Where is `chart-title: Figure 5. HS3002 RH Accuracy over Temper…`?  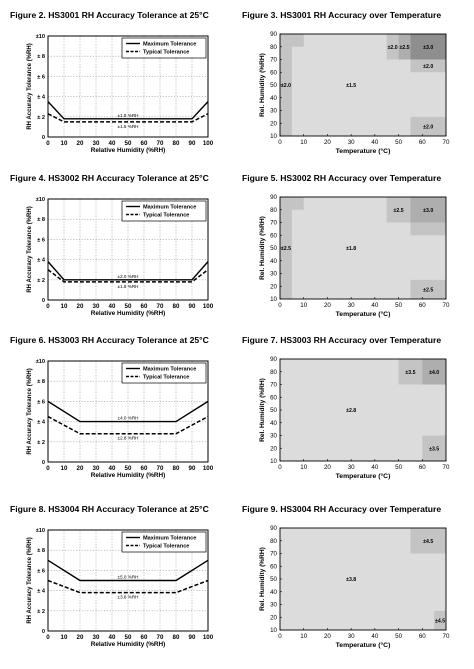 chart-title: Figure 5. HS3002 RH Accuracy over Temper… is located at coordinates (342, 178).